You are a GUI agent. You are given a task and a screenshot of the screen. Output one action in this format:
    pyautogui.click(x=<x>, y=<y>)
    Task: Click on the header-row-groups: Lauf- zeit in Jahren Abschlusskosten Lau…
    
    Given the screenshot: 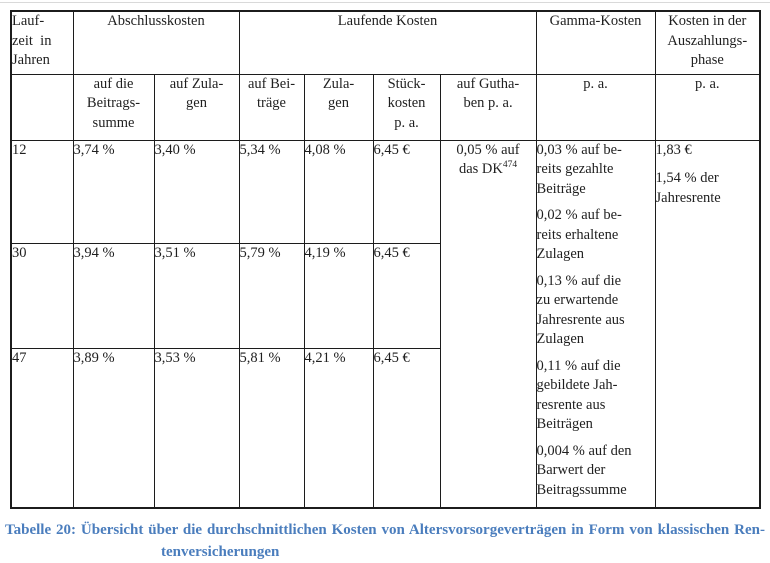 What is the action you would take?
    pyautogui.click(x=385, y=42)
    